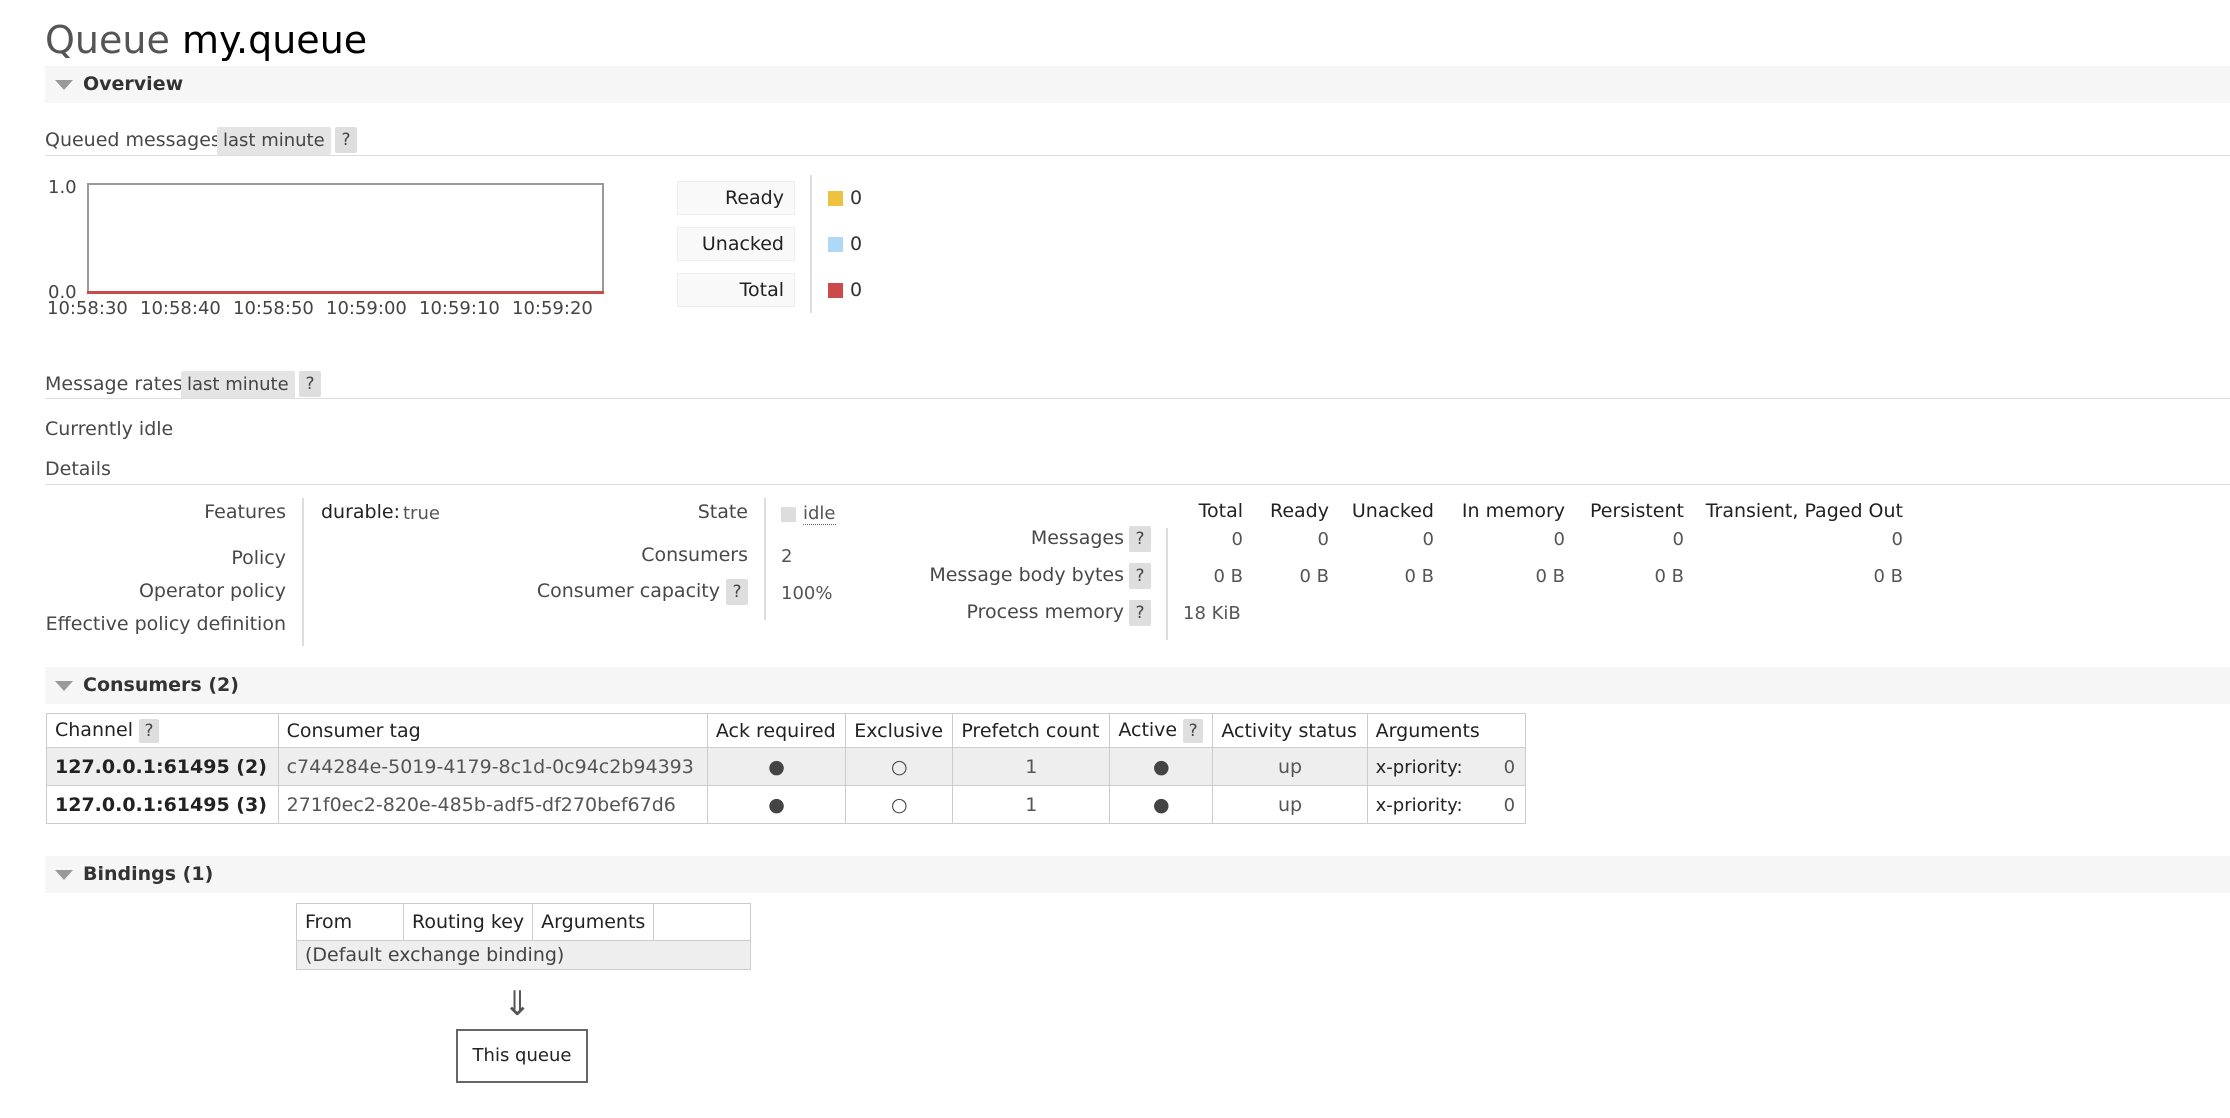 The width and height of the screenshot is (2230, 1118). I want to click on message-count-column-header: Unacked, so click(1392, 511).